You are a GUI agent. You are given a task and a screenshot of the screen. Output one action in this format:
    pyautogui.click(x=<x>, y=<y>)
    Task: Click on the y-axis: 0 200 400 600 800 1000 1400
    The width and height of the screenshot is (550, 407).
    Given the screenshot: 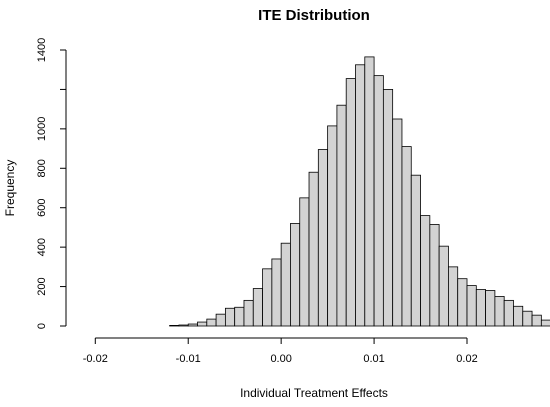 What is the action you would take?
    pyautogui.click(x=51, y=183)
    